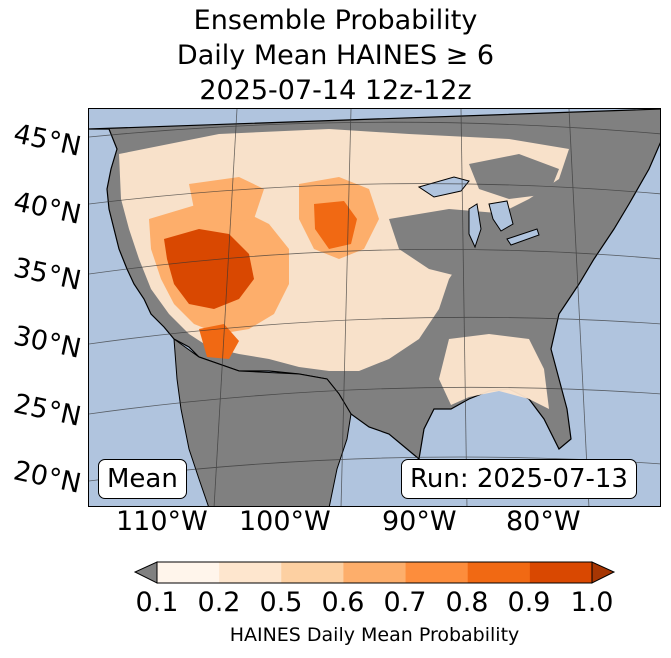 The image size is (671, 658). What do you see at coordinates (475, 226) in the screenshot?
I see `lake-michigan` at bounding box center [475, 226].